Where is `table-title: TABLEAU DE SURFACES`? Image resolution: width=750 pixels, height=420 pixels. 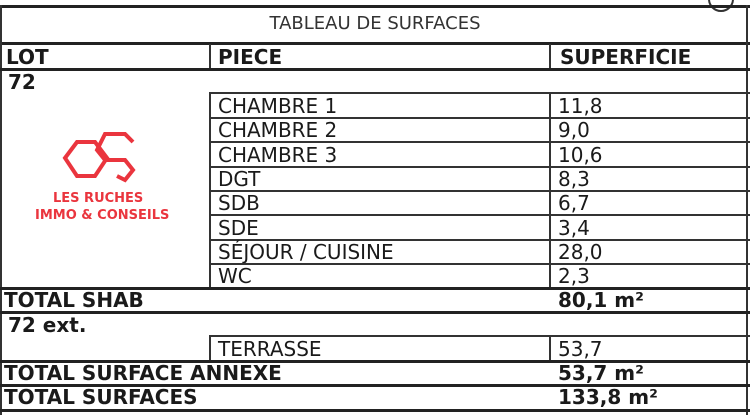
table-title: TABLEAU DE SURFACES is located at coordinates (375, 23).